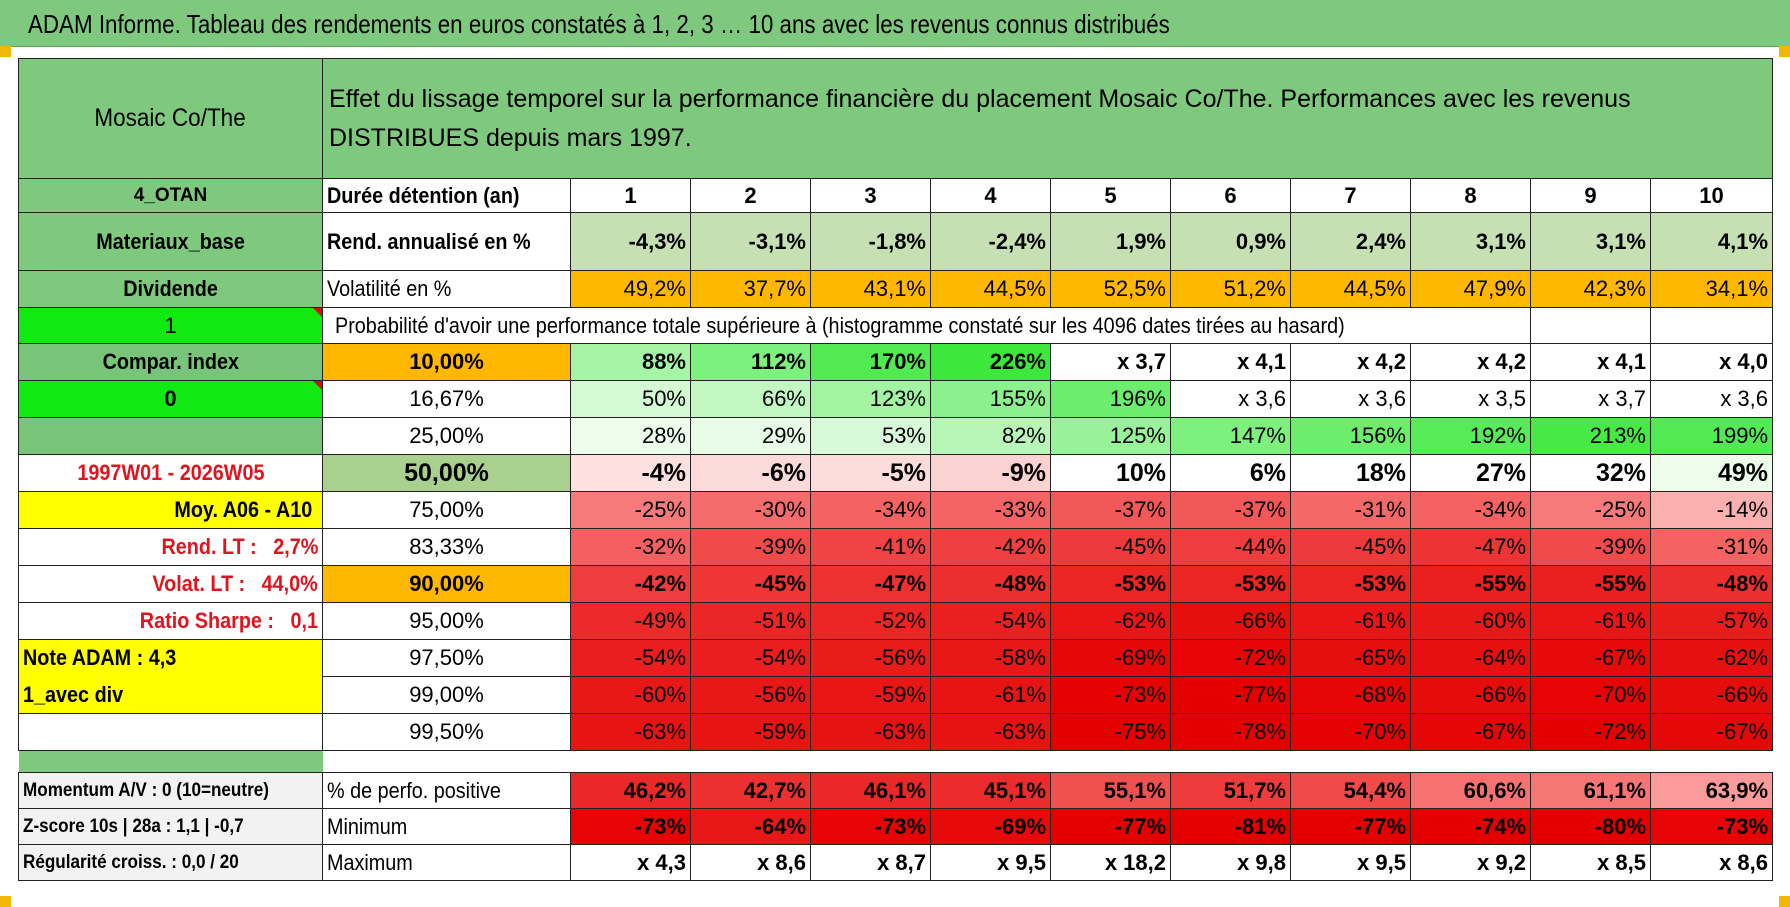 This screenshot has height=907, width=1790. Describe the element at coordinates (870, 862) in the screenshot. I see `maximum-cell: x 8,7` at that location.